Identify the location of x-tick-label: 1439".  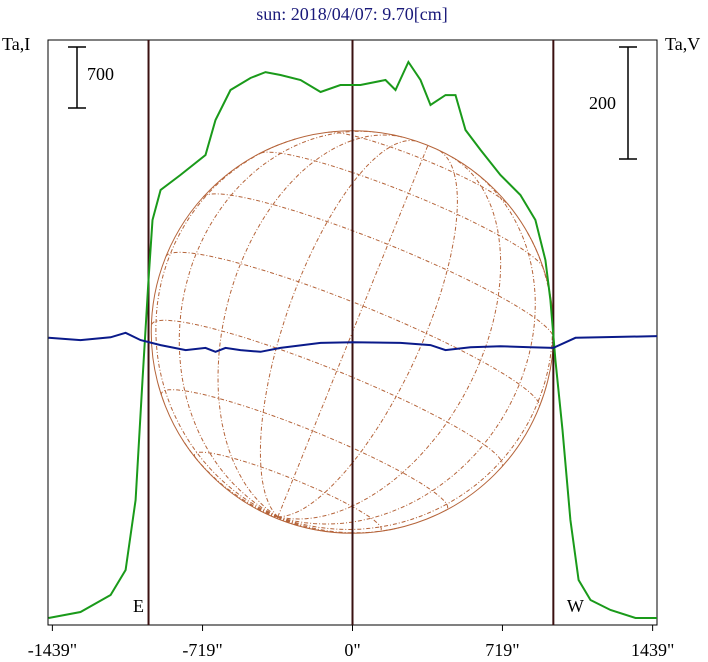
(652, 650).